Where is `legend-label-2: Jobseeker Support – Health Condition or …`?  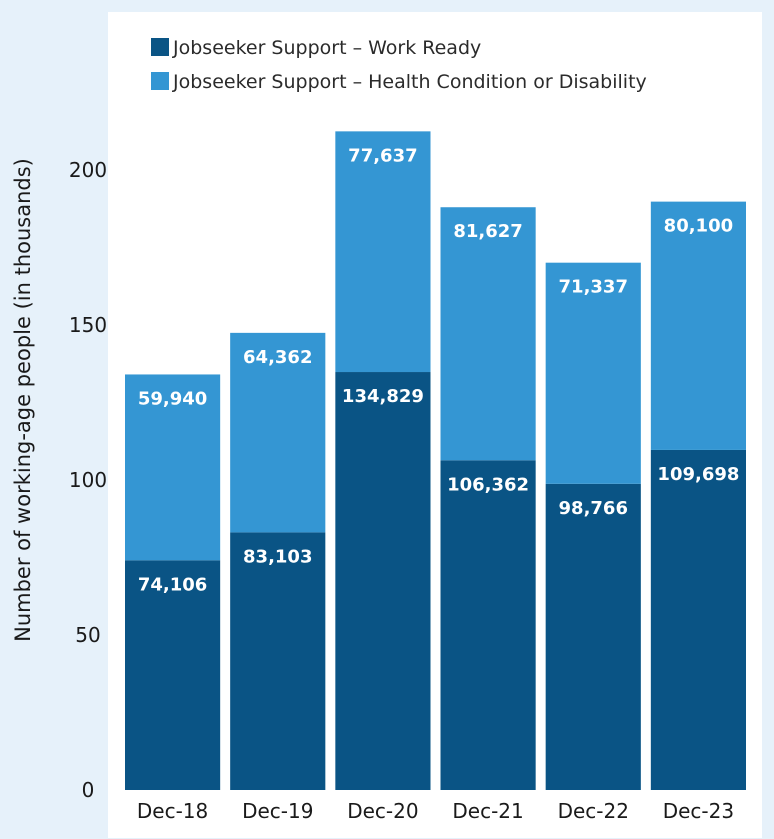
legend-label-2: Jobseeker Support – Health Condition or … is located at coordinates (409, 82).